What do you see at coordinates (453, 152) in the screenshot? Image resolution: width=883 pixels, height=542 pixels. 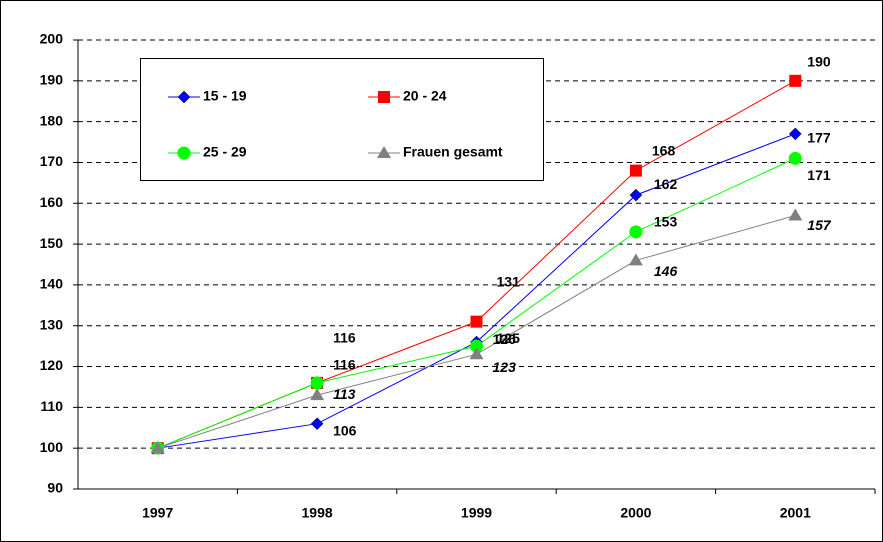 I see `legend-label: Frauen gesamt` at bounding box center [453, 152].